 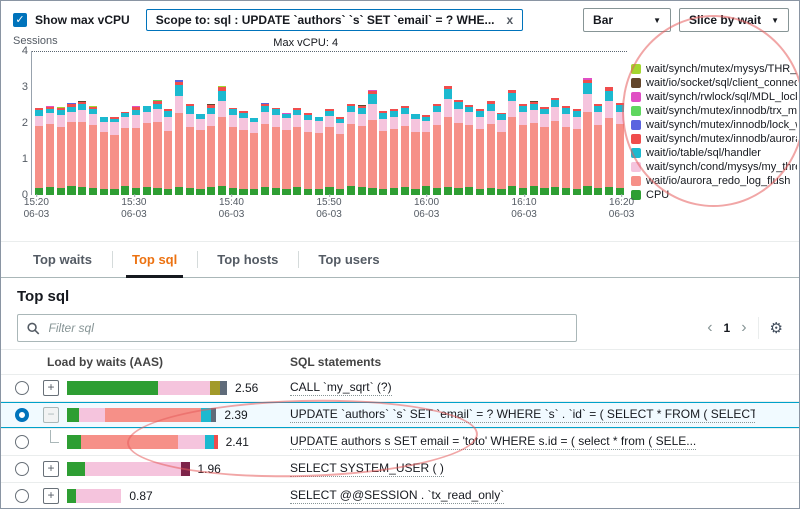 What do you see at coordinates (622, 202) in the screenshot?
I see `x-tick-time: 16:20` at bounding box center [622, 202].